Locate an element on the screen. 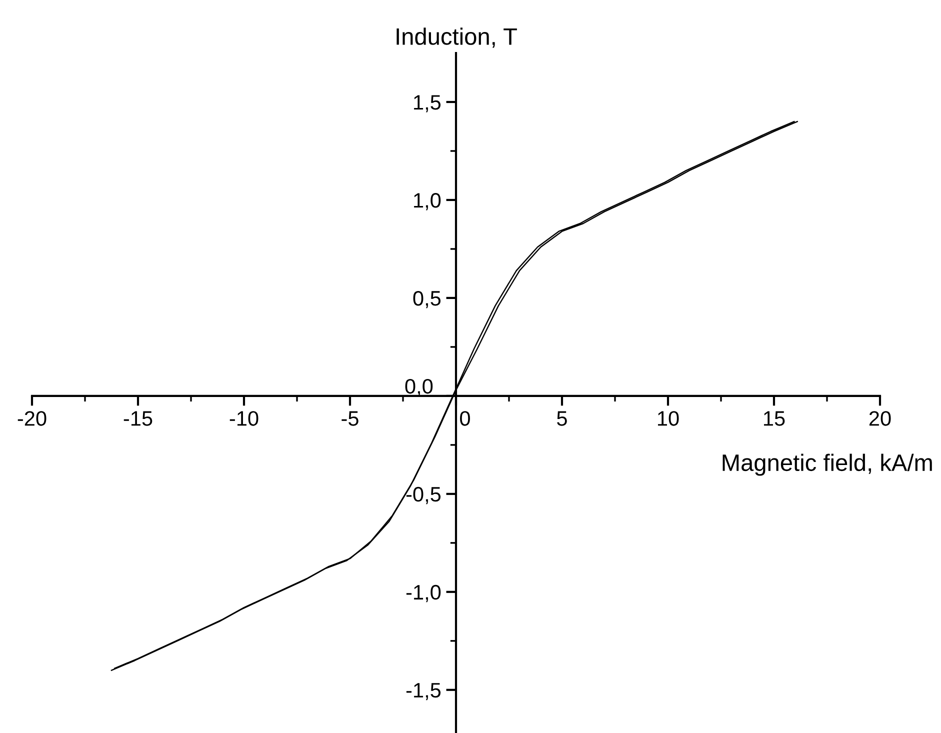 The height and width of the screenshot is (733, 941). y-tick-label: -1,5 is located at coordinates (423, 691).